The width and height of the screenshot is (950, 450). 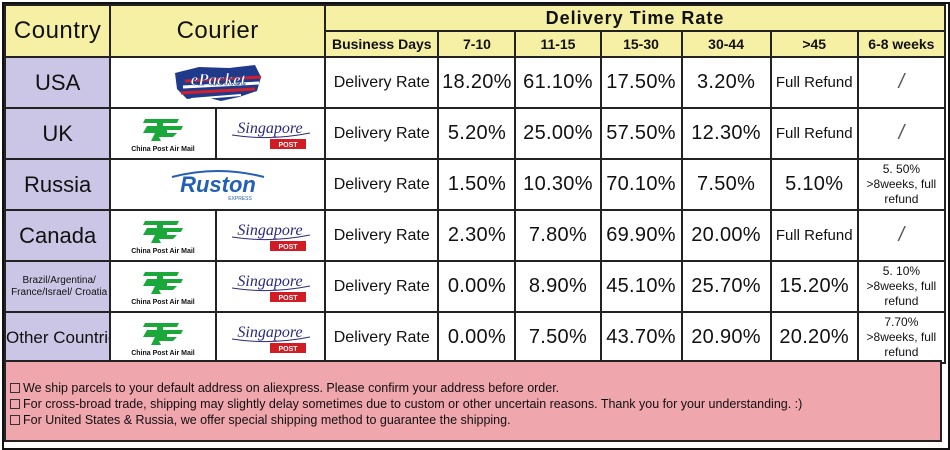 I want to click on rate-over-45: 5.10%, so click(x=814, y=184).